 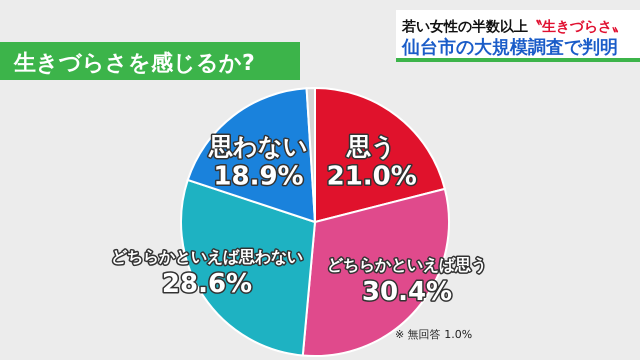 What do you see at coordinates (371, 177) in the screenshot?
I see `data-label: 21.0%` at bounding box center [371, 177].